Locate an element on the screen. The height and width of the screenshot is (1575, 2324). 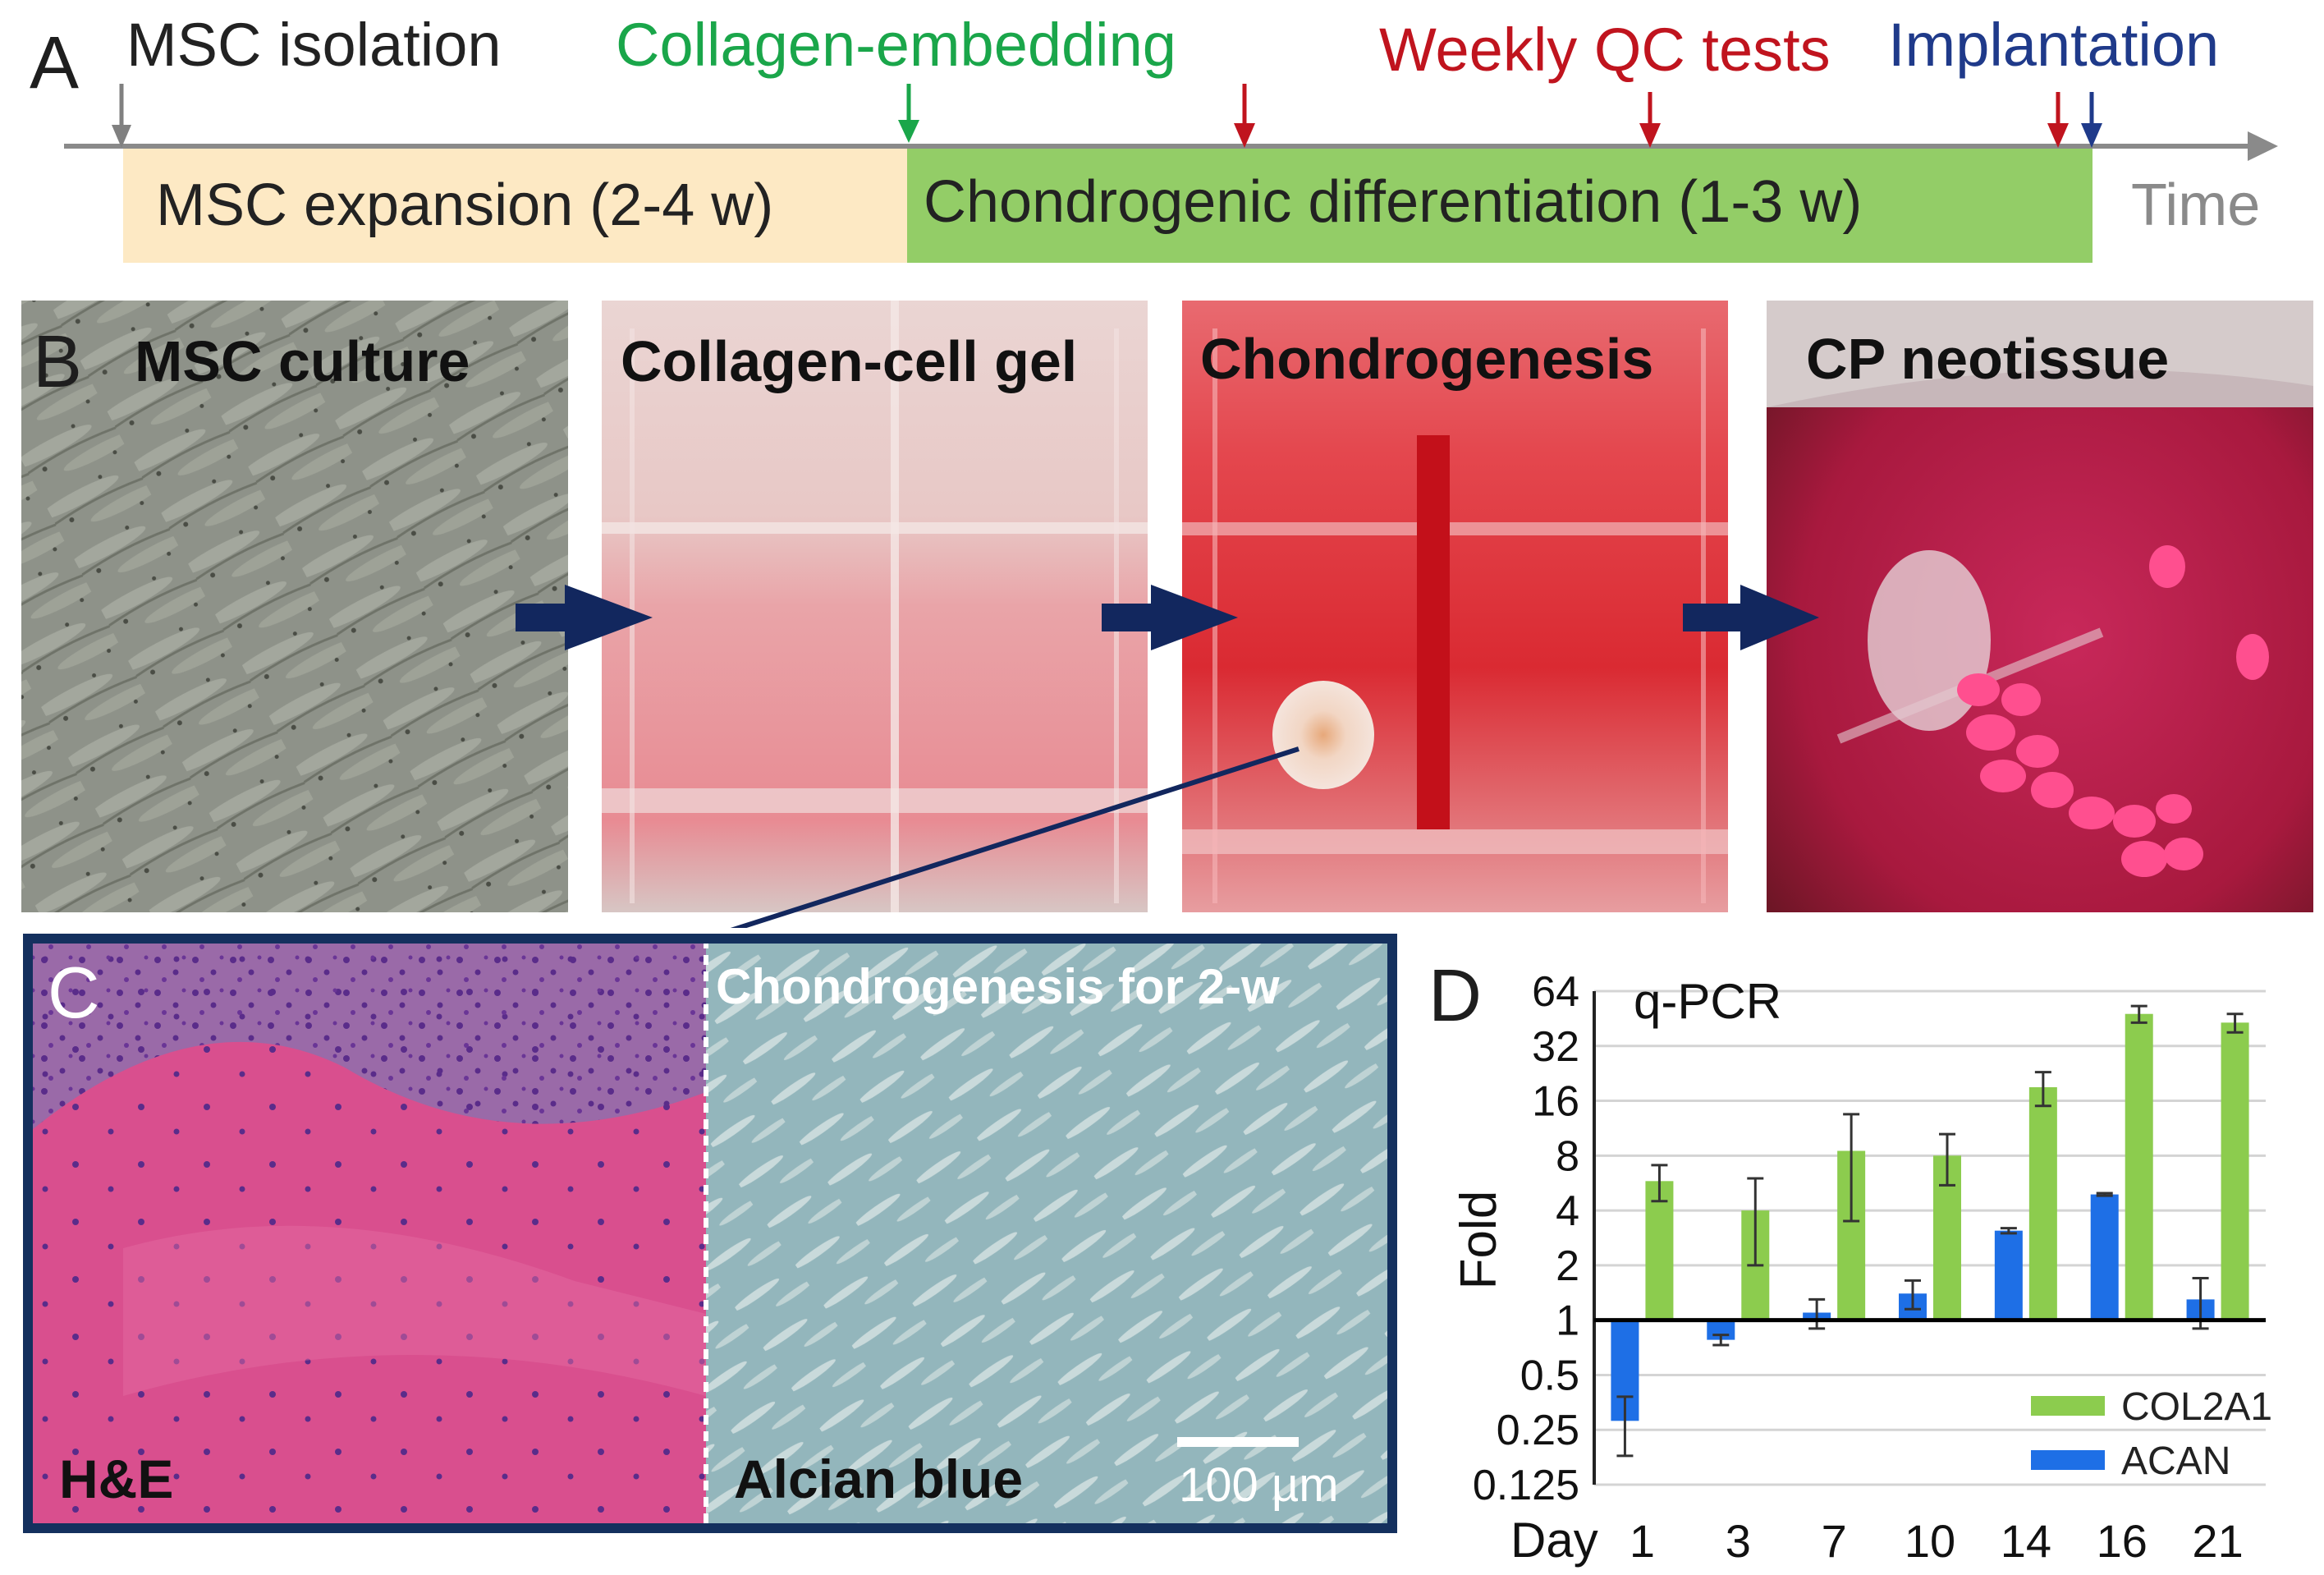
legend-swatch-col2a1 is located at coordinates (2068, 1406).